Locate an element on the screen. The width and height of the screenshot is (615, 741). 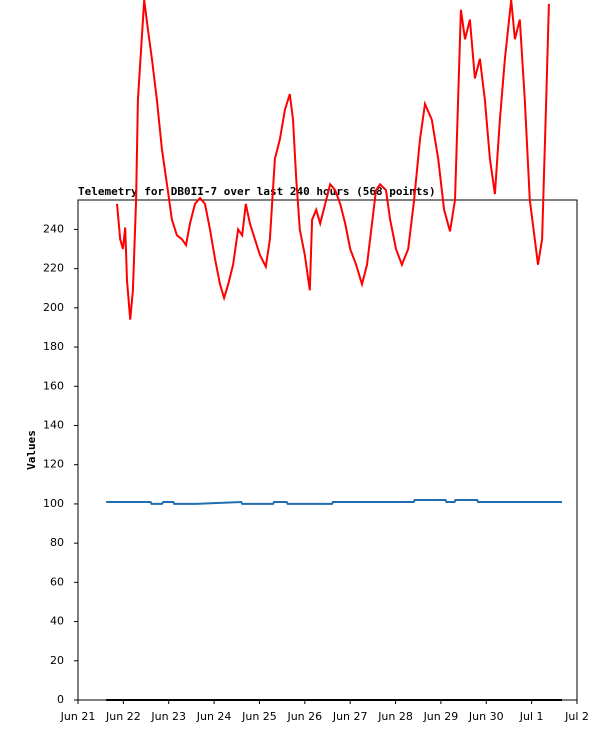
y-tick-label: 120 is located at coordinates (53, 464).